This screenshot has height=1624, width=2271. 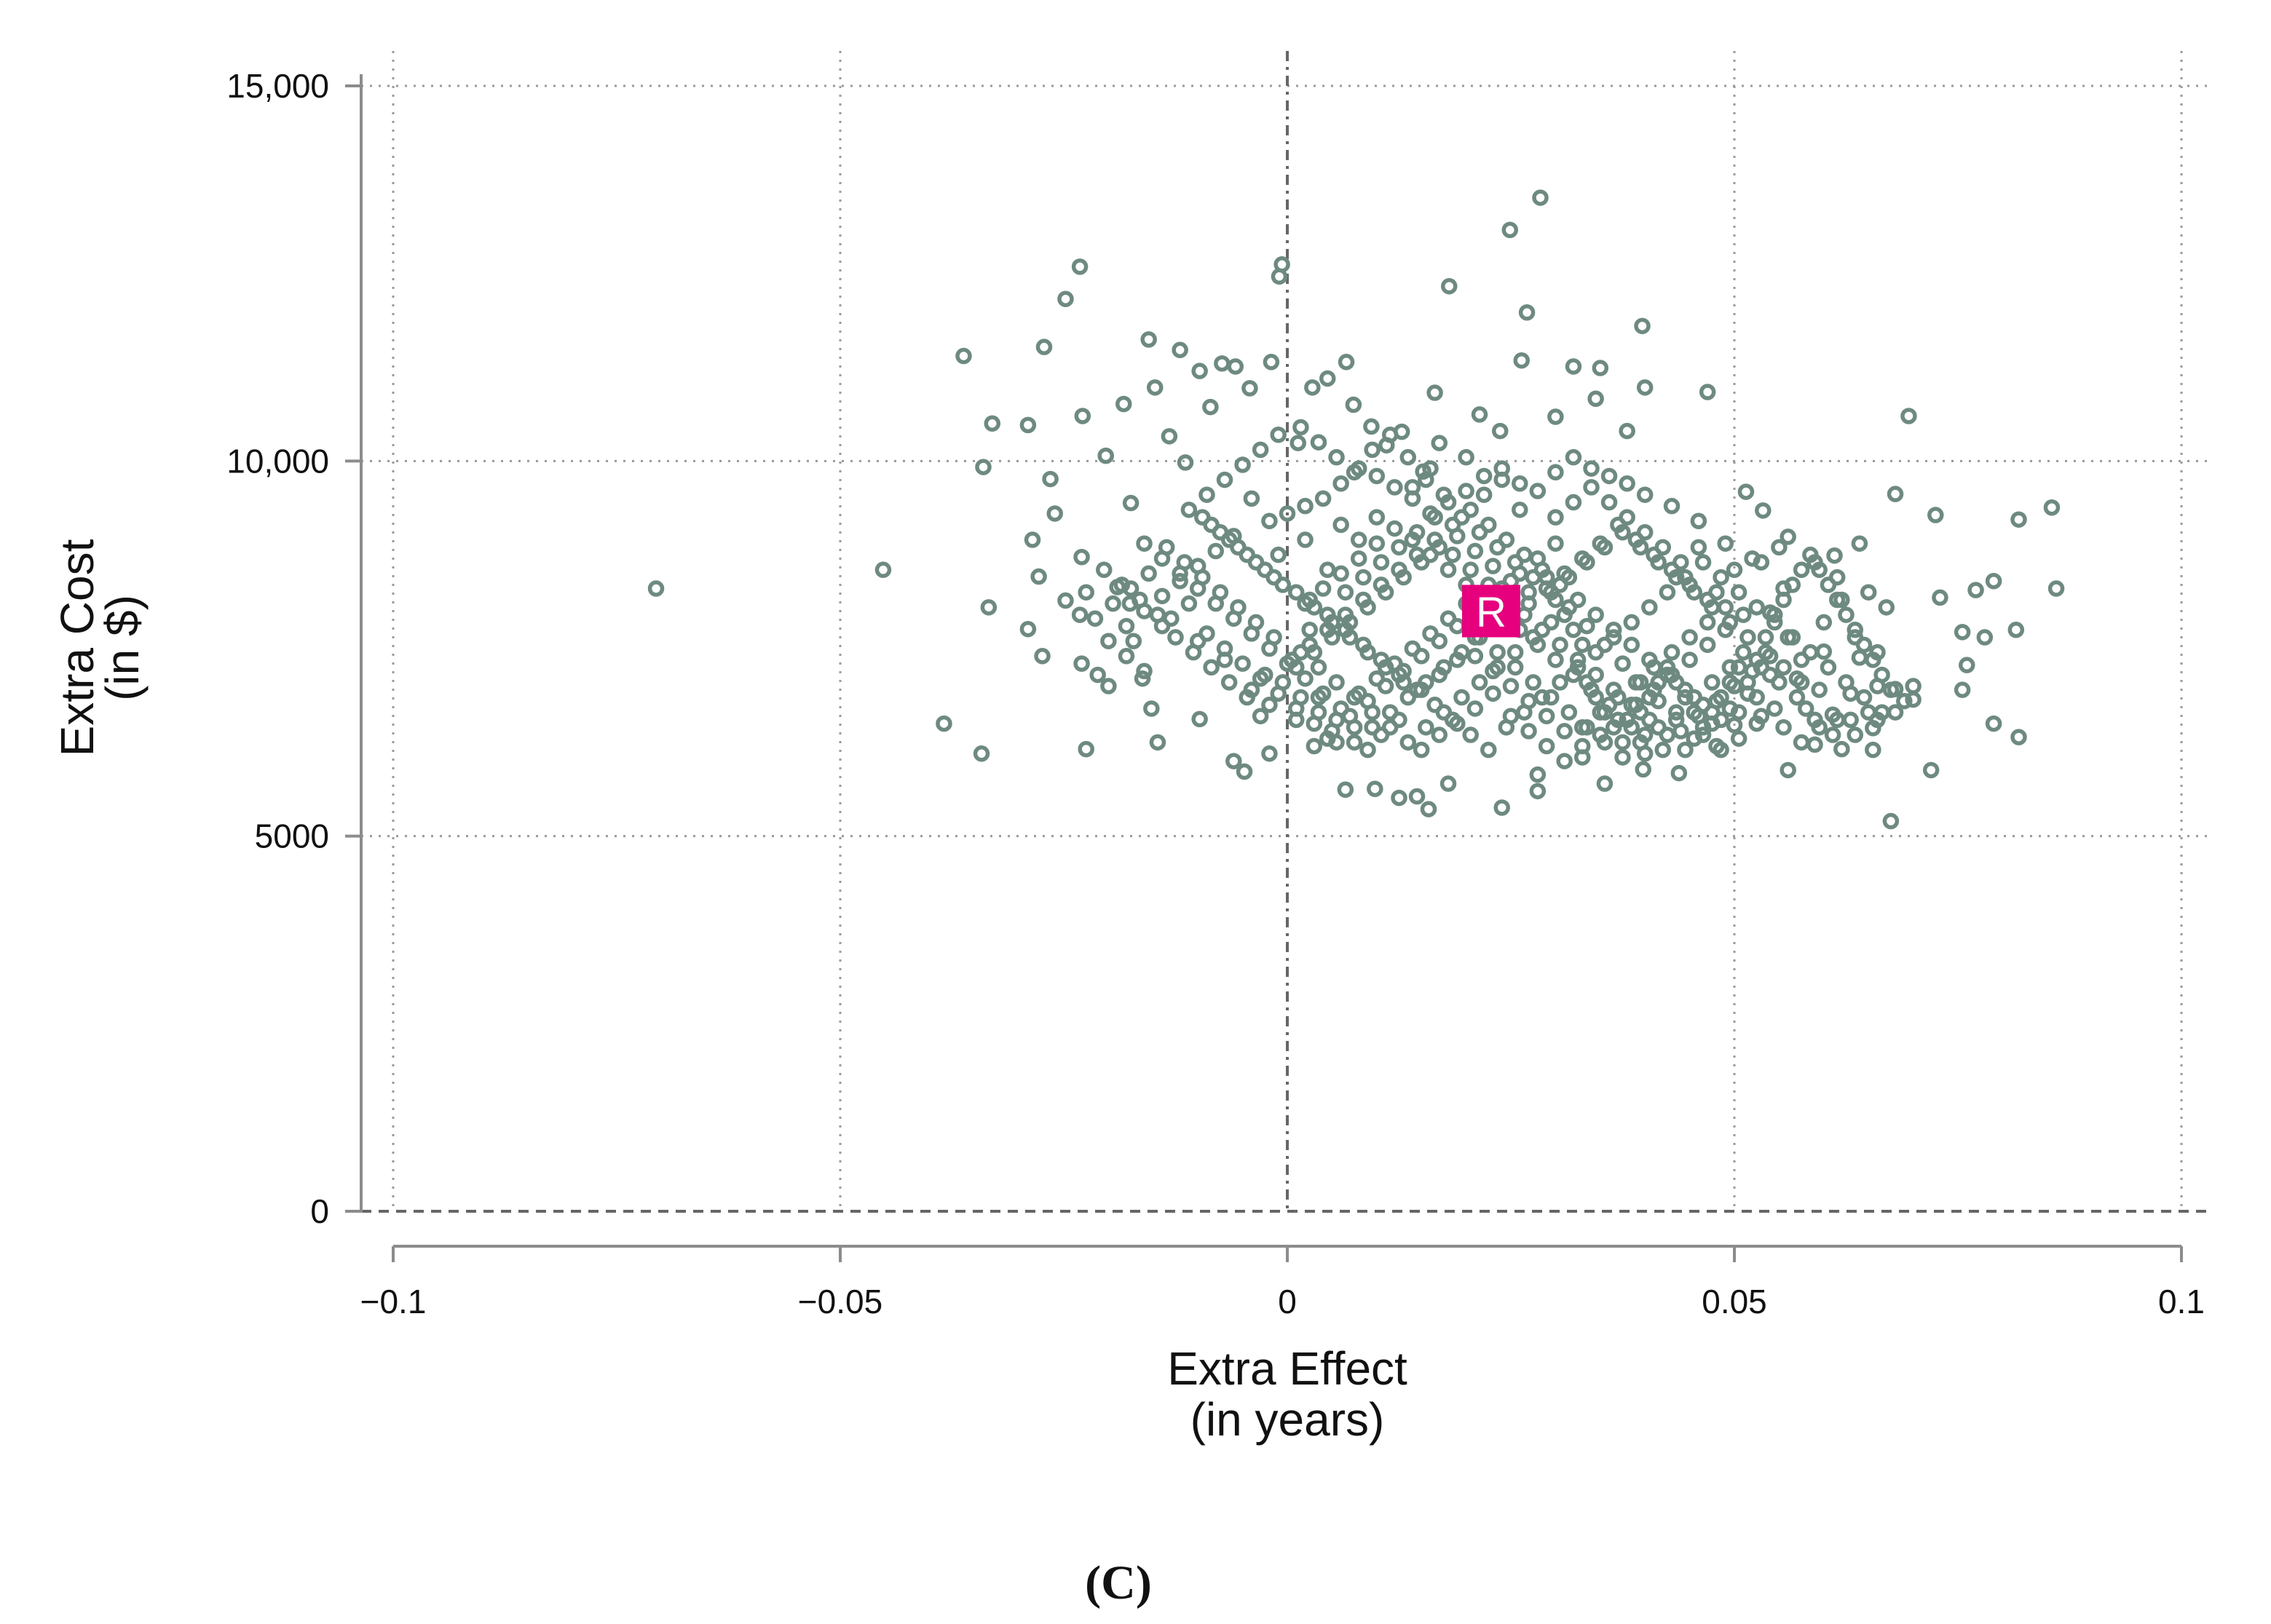 I want to click on panel-label: (C), so click(x=1118, y=1582).